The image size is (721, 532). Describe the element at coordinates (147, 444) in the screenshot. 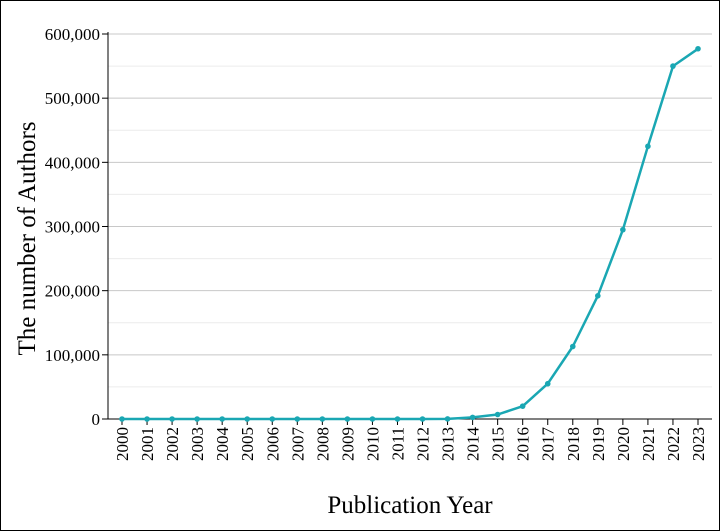

I see `x-tick-label: 2001` at that location.